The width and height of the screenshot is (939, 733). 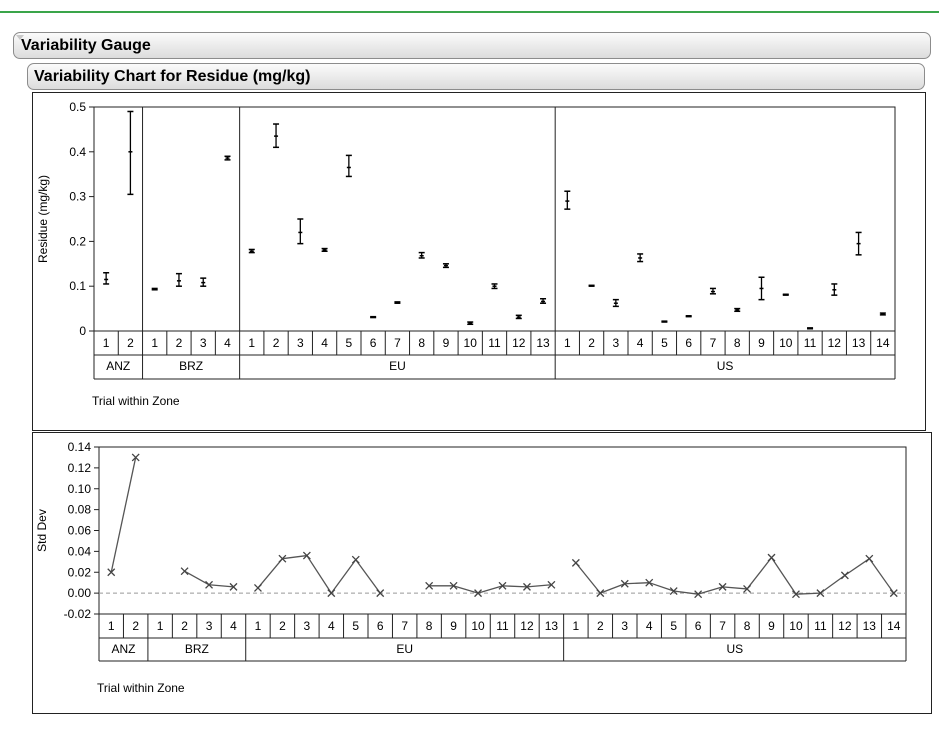 I want to click on y-tick-label: 0.00, so click(x=80, y=593).